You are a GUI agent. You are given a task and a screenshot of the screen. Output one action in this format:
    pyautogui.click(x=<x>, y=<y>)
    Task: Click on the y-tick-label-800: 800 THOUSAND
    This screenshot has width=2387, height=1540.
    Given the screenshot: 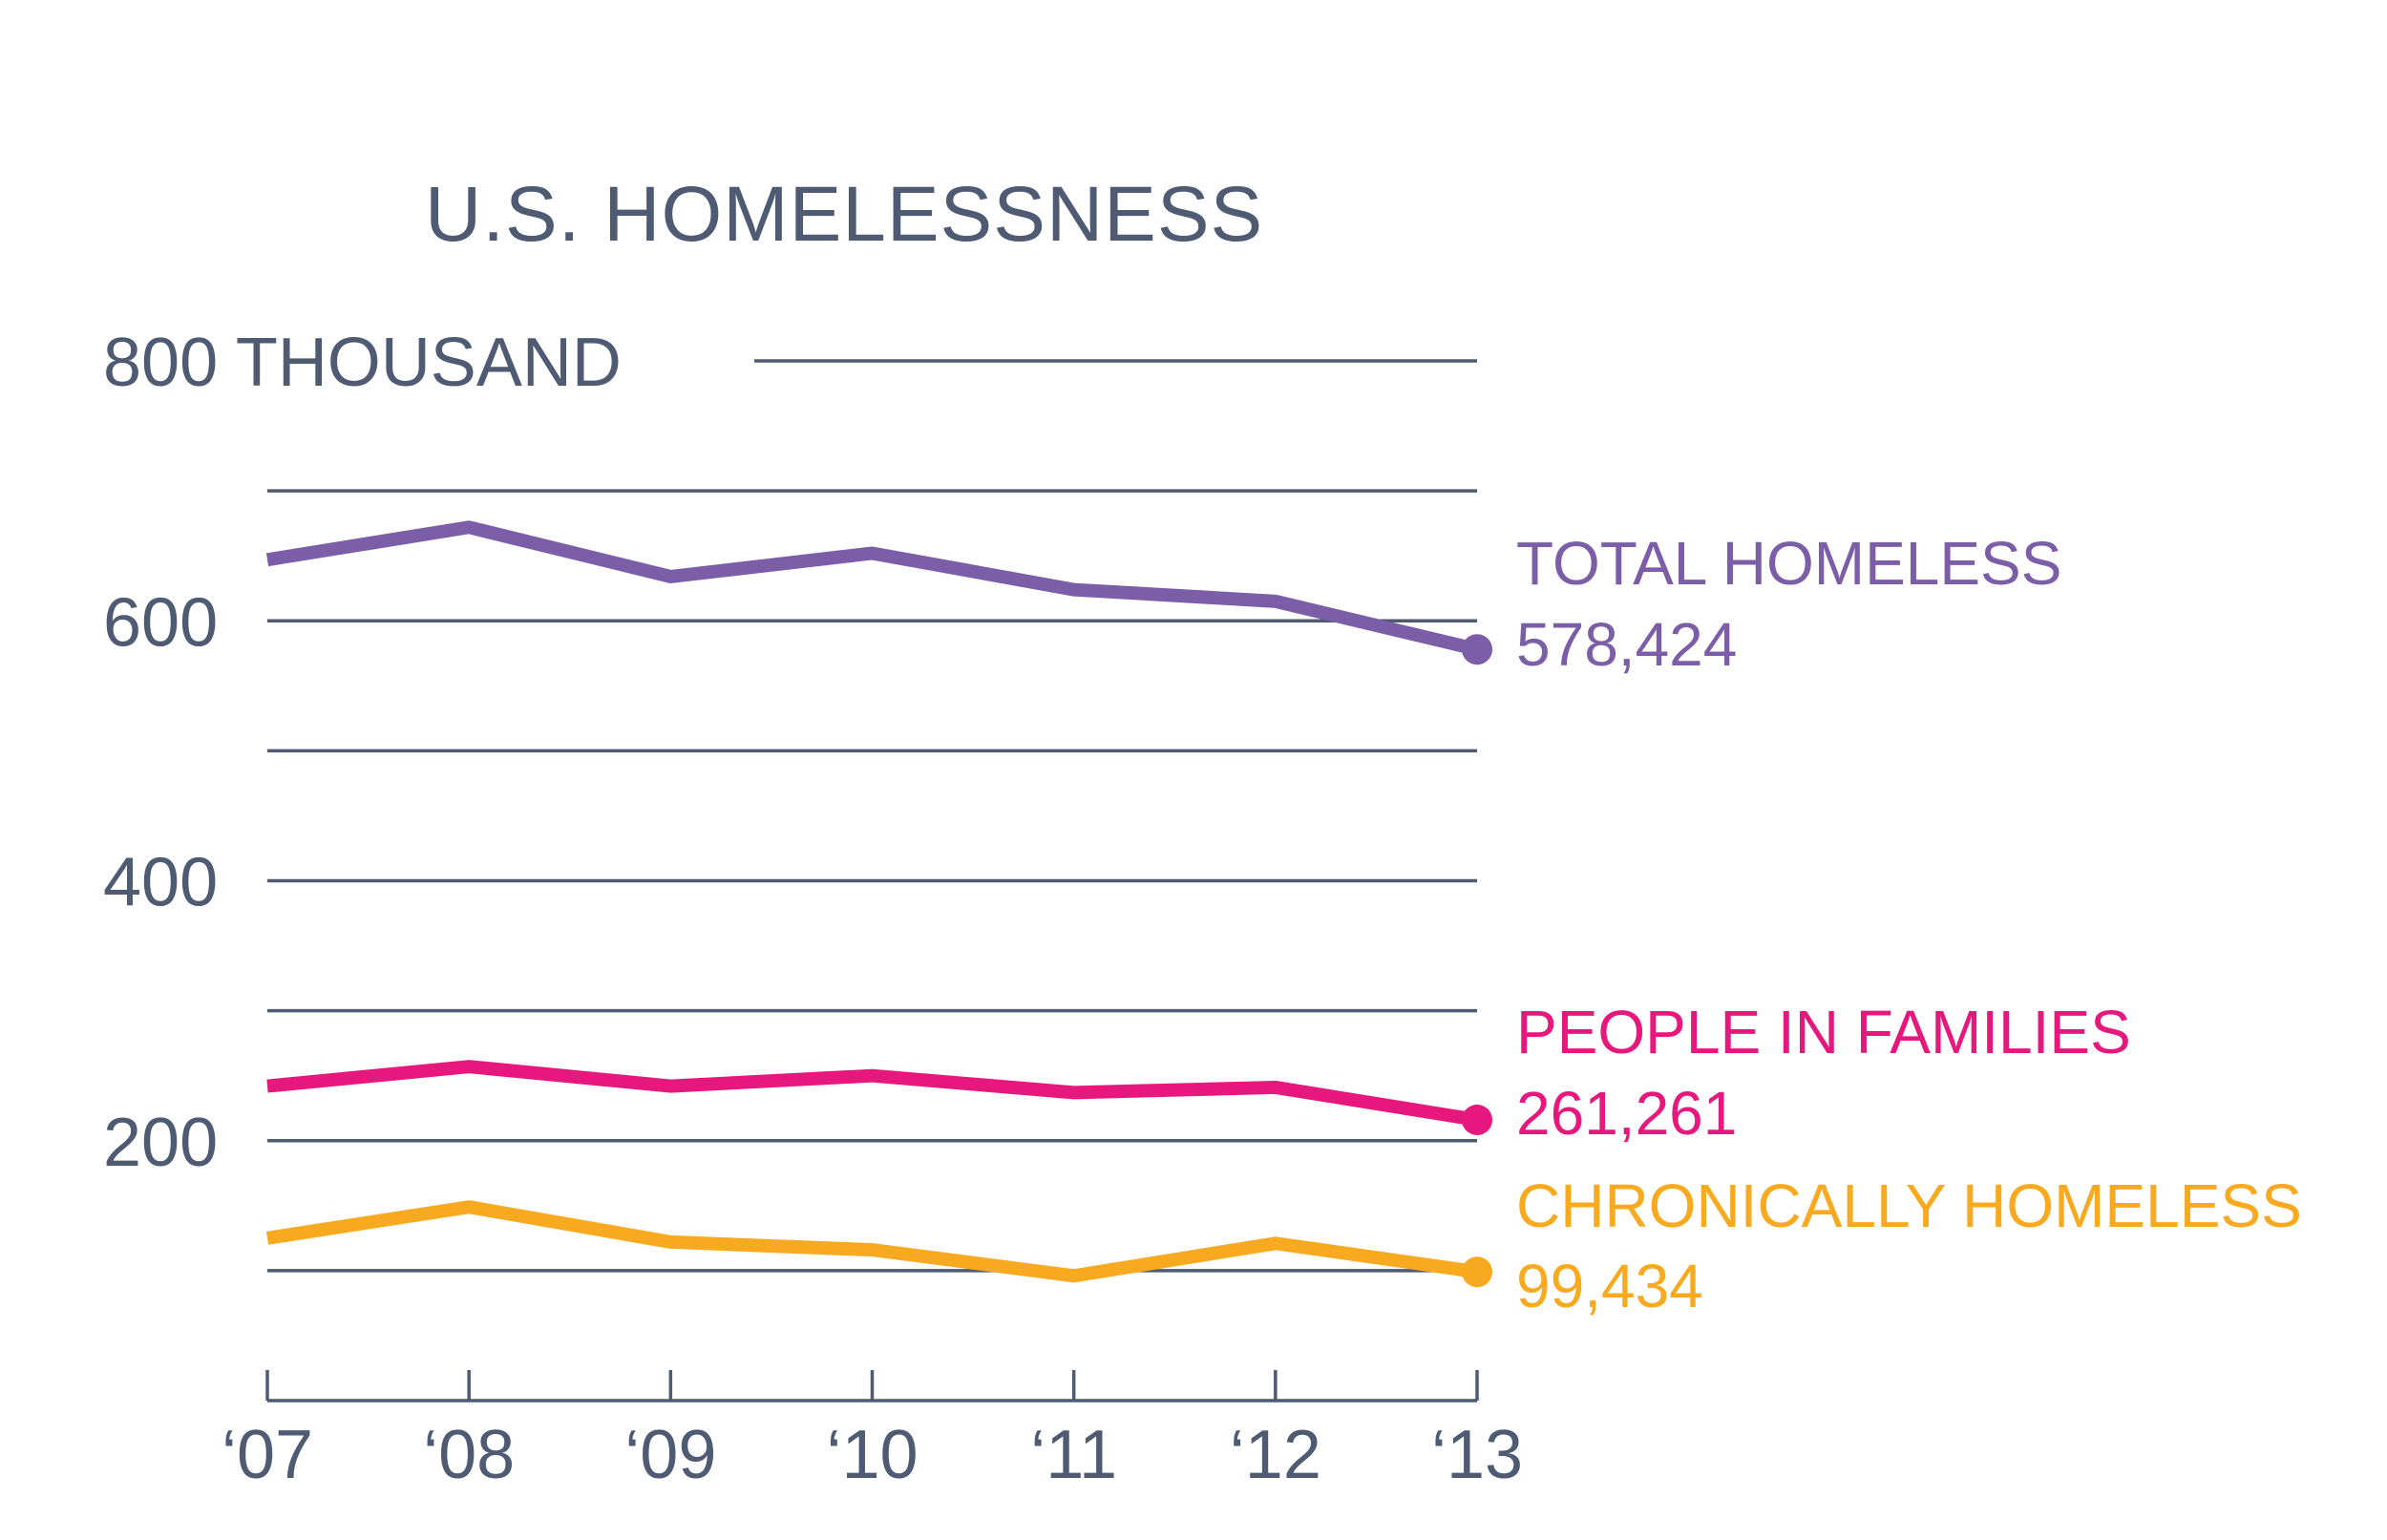 What is the action you would take?
    pyautogui.click(x=362, y=363)
    